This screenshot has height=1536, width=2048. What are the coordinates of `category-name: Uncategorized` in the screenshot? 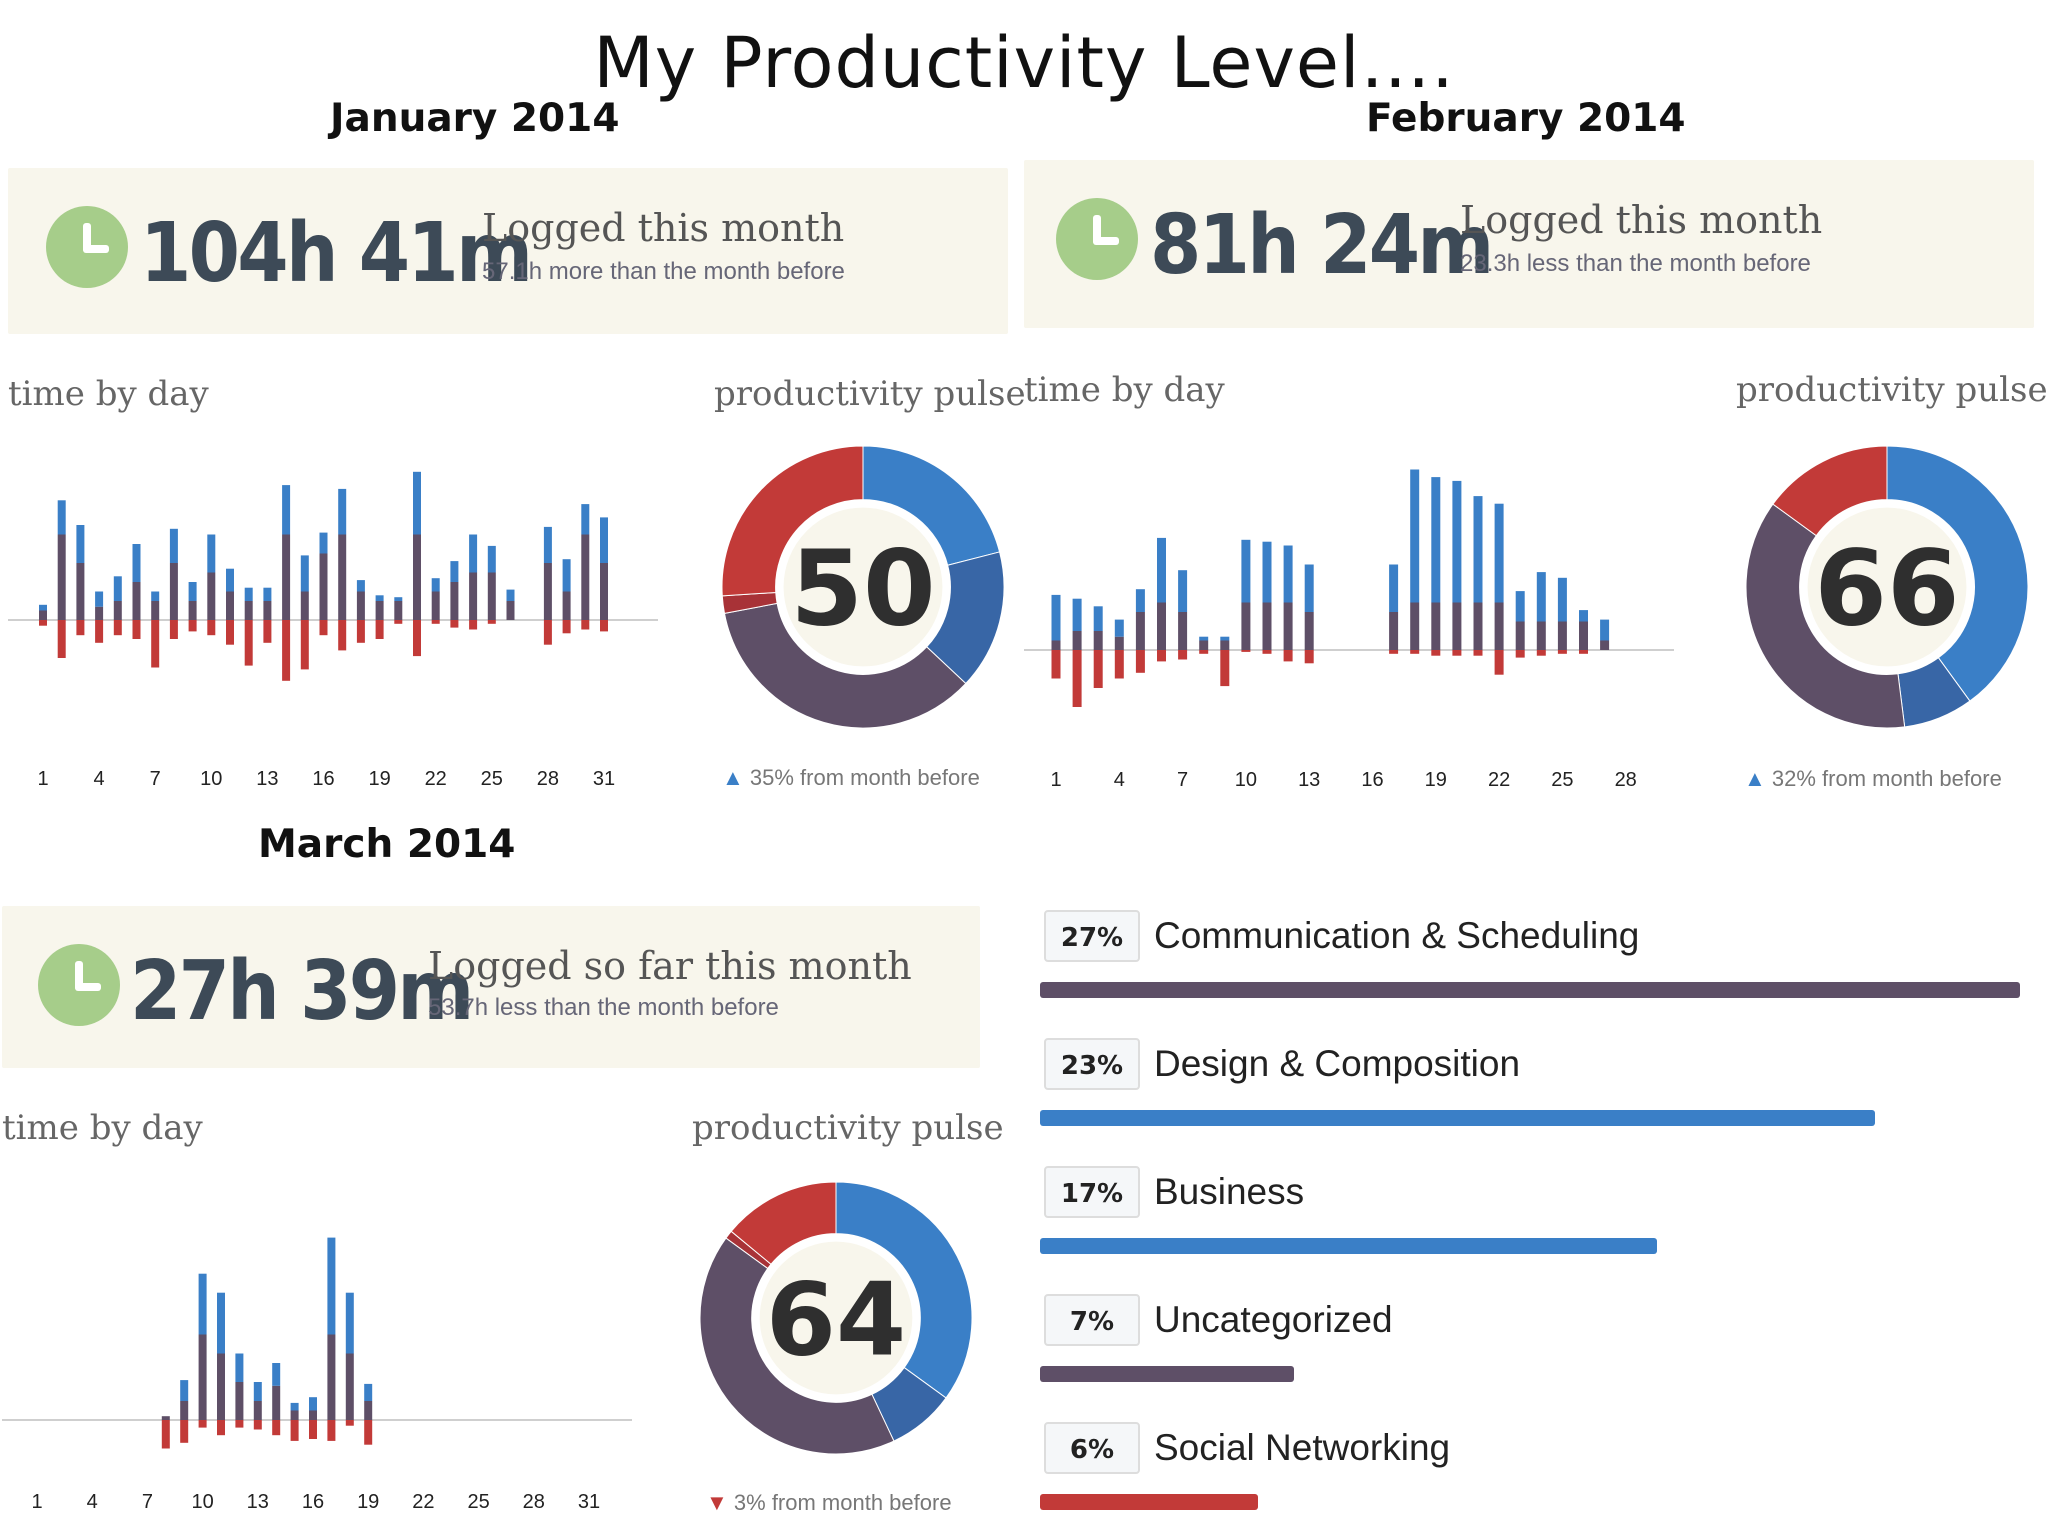 It's located at (1273, 1319).